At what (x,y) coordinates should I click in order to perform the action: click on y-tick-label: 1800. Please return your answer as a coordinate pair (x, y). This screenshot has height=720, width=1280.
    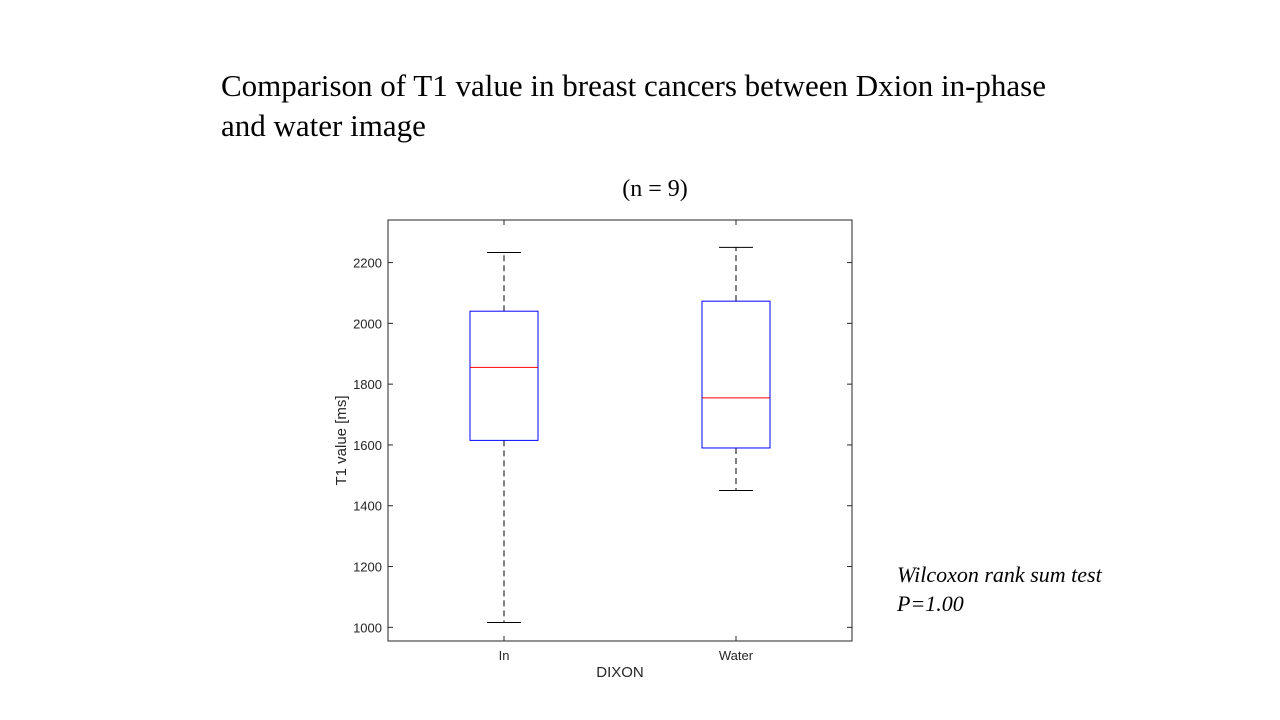
    Looking at the image, I should click on (367, 384).